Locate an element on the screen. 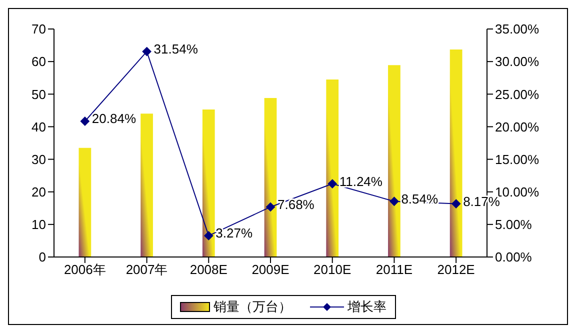 The image size is (576, 333). y-tick-label: 0 is located at coordinates (42, 257).